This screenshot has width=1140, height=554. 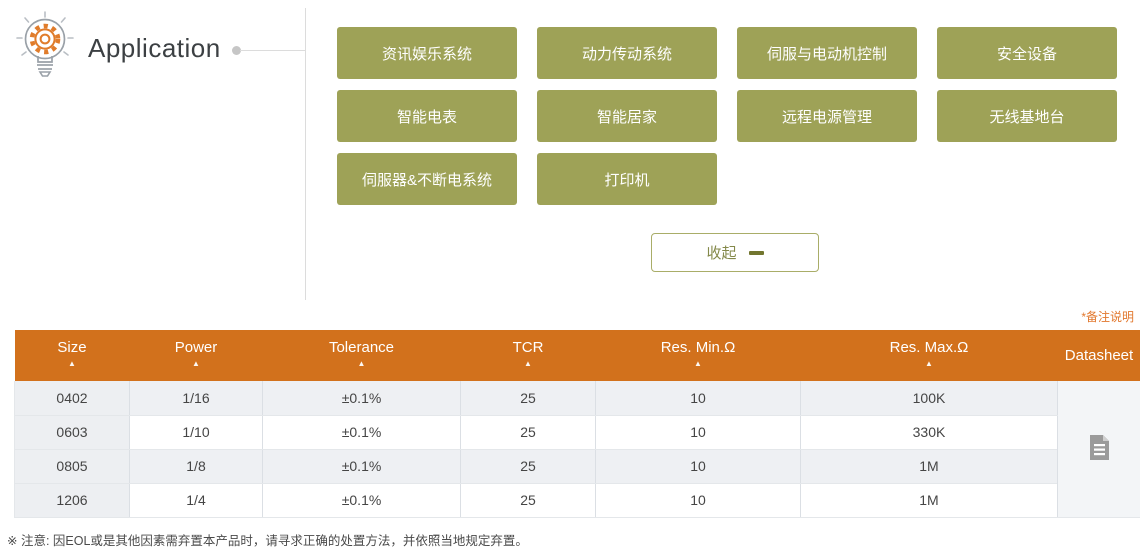 What do you see at coordinates (72, 398) in the screenshot?
I see `cell-size: 0402` at bounding box center [72, 398].